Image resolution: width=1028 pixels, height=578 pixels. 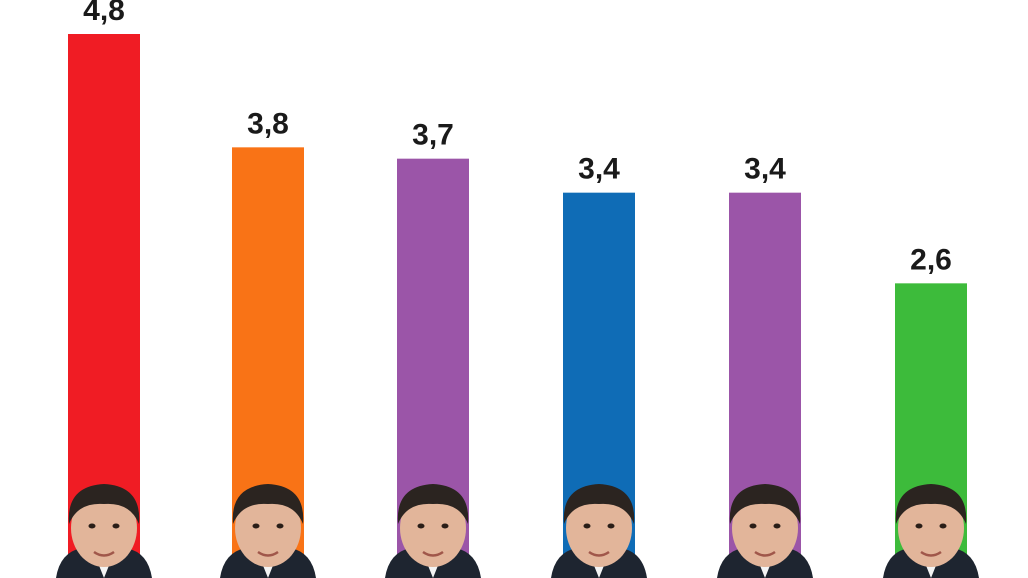 I want to click on portraits-group, so click(x=517, y=531).